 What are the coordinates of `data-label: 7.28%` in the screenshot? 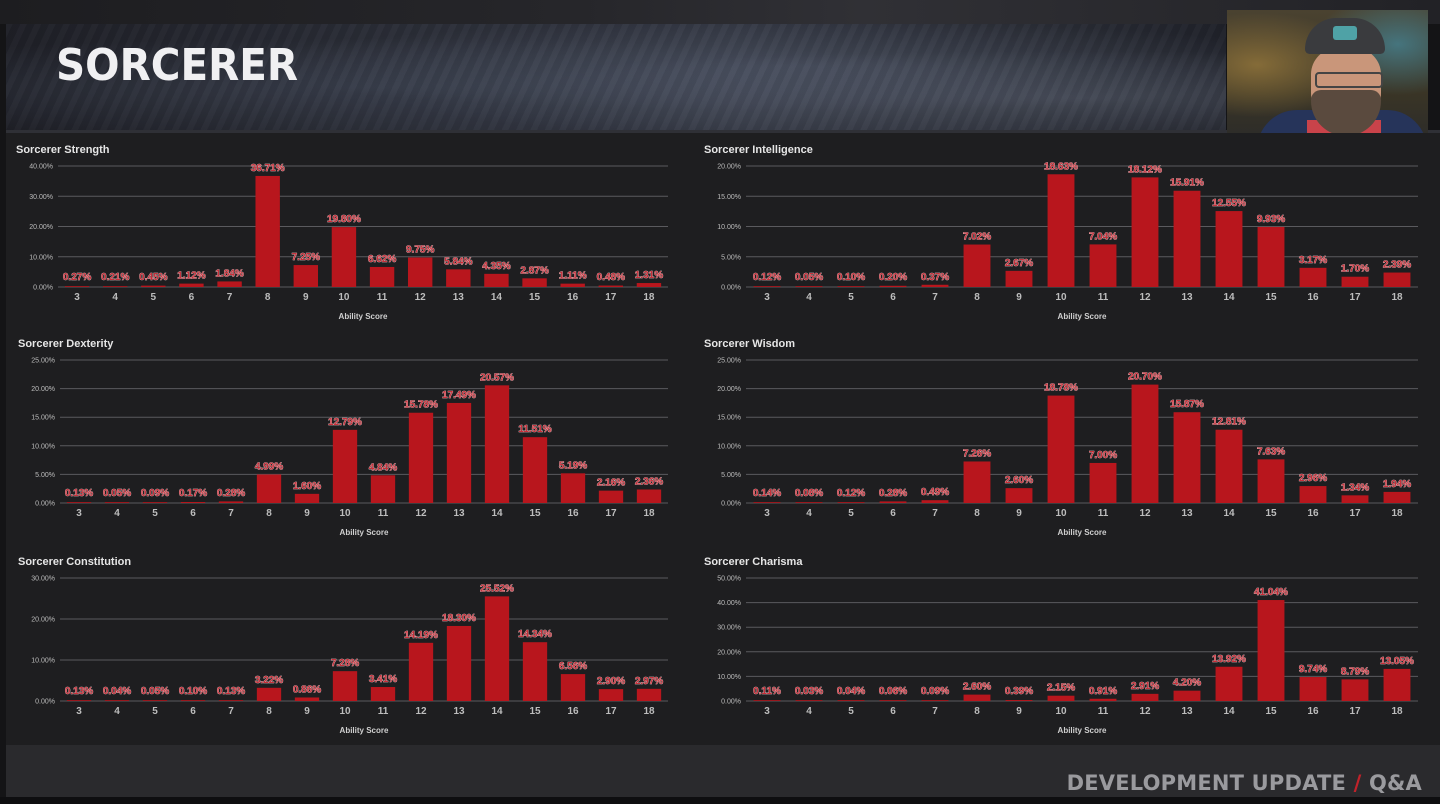 It's located at (345, 663).